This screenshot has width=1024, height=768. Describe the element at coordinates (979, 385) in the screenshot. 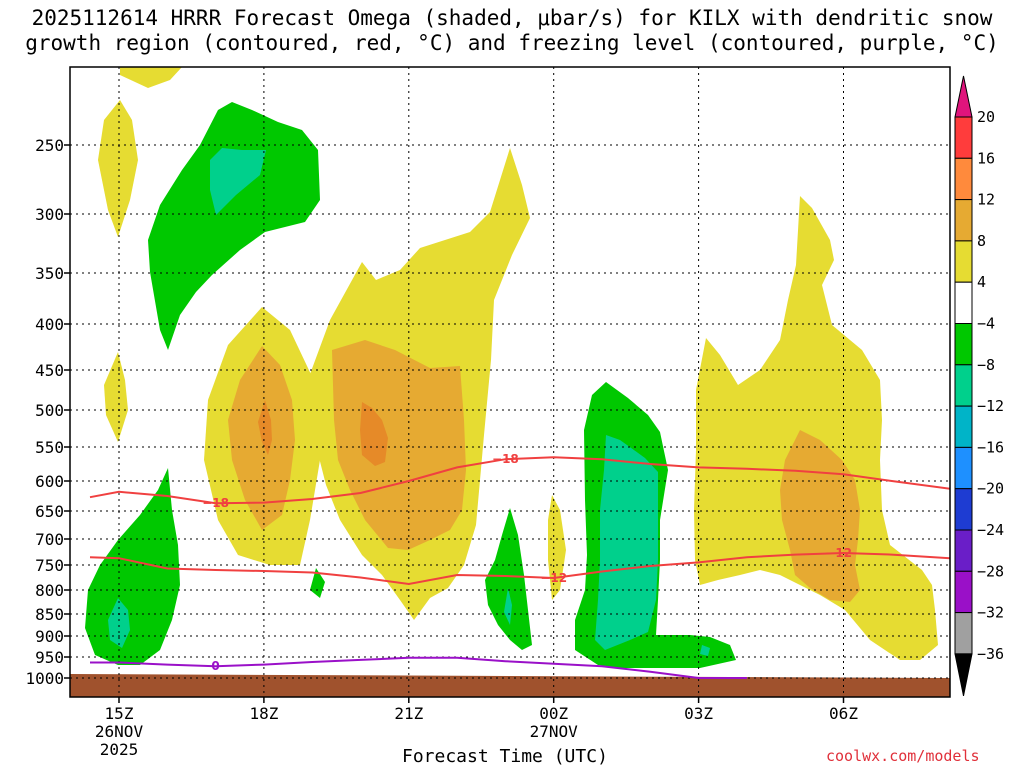

I see `colorbar: 20 16 12 8 4 −4 −8 −12 −16 −20 −24 −28 −32 −36` at that location.